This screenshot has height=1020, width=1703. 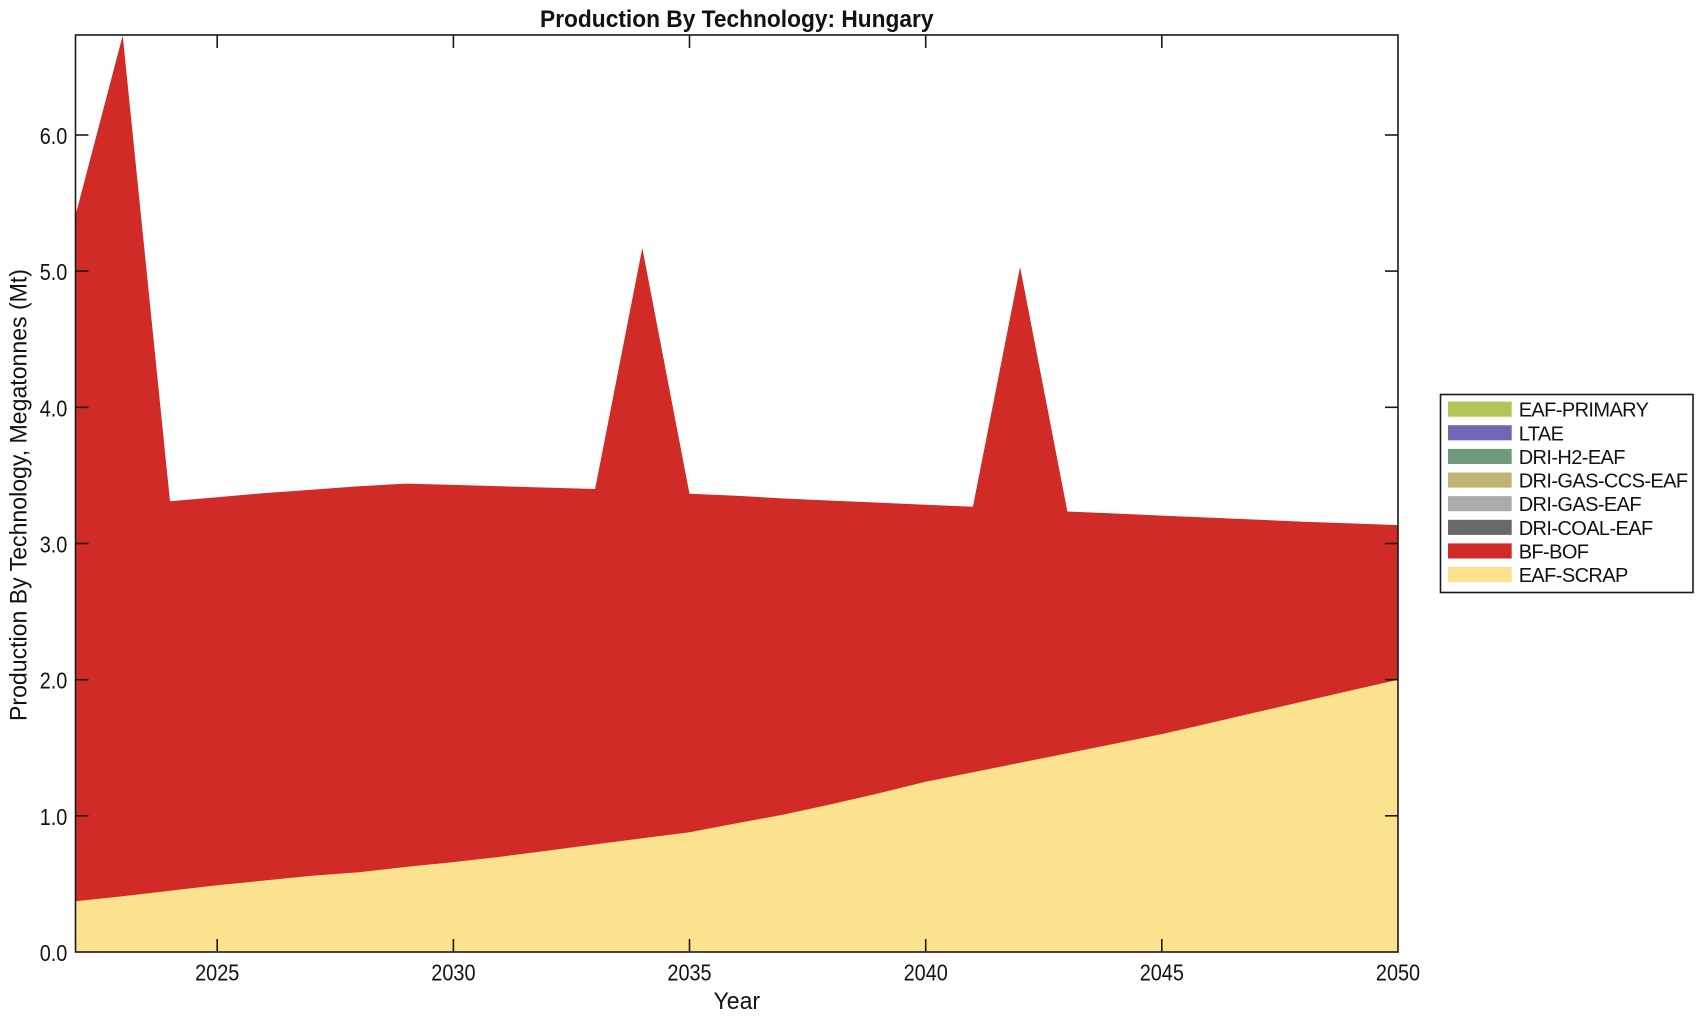 I want to click on svg-text: 0.0, so click(x=54, y=953).